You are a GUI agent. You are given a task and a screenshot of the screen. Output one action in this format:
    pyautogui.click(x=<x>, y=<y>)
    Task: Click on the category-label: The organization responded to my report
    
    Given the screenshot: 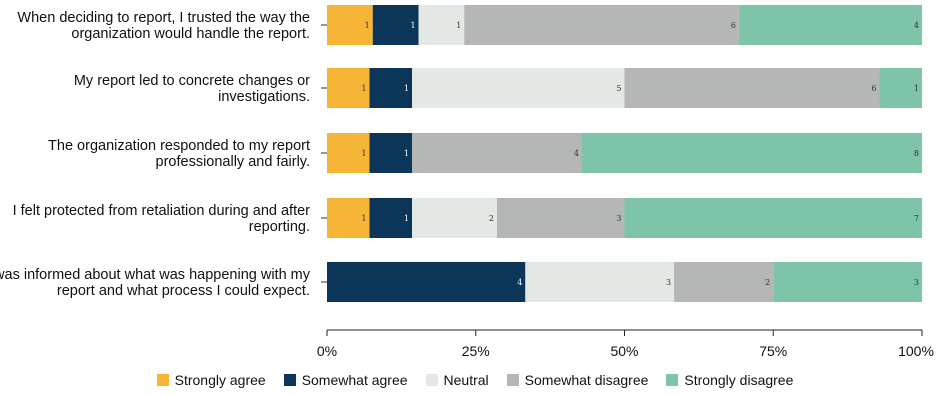 What is the action you would take?
    pyautogui.click(x=179, y=146)
    